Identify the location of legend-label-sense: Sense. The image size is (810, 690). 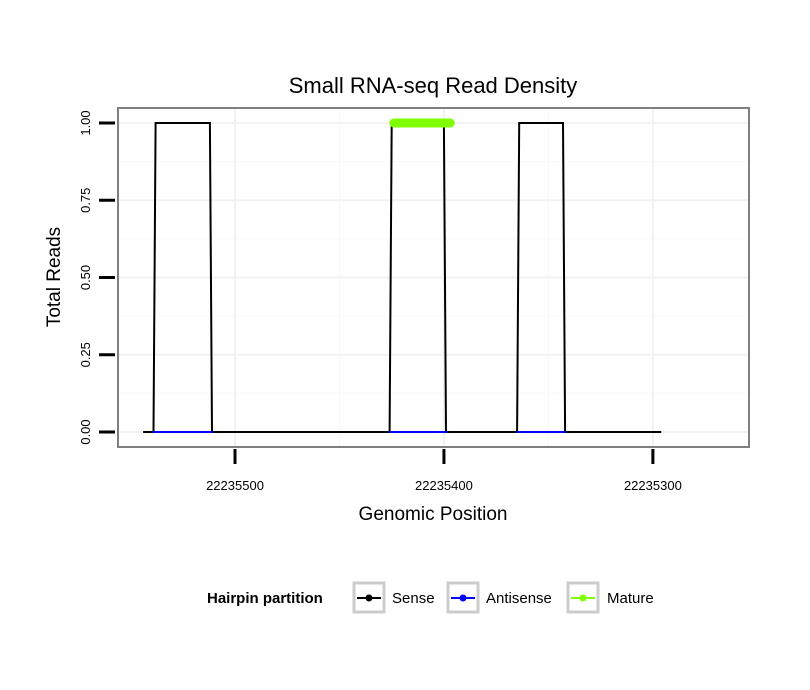
(413, 598).